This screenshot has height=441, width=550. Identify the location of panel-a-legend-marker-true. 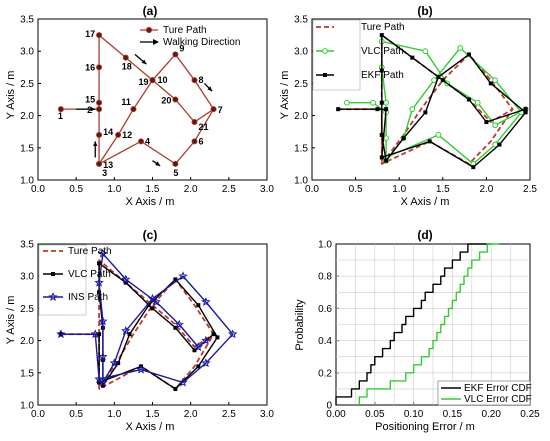
(149, 30).